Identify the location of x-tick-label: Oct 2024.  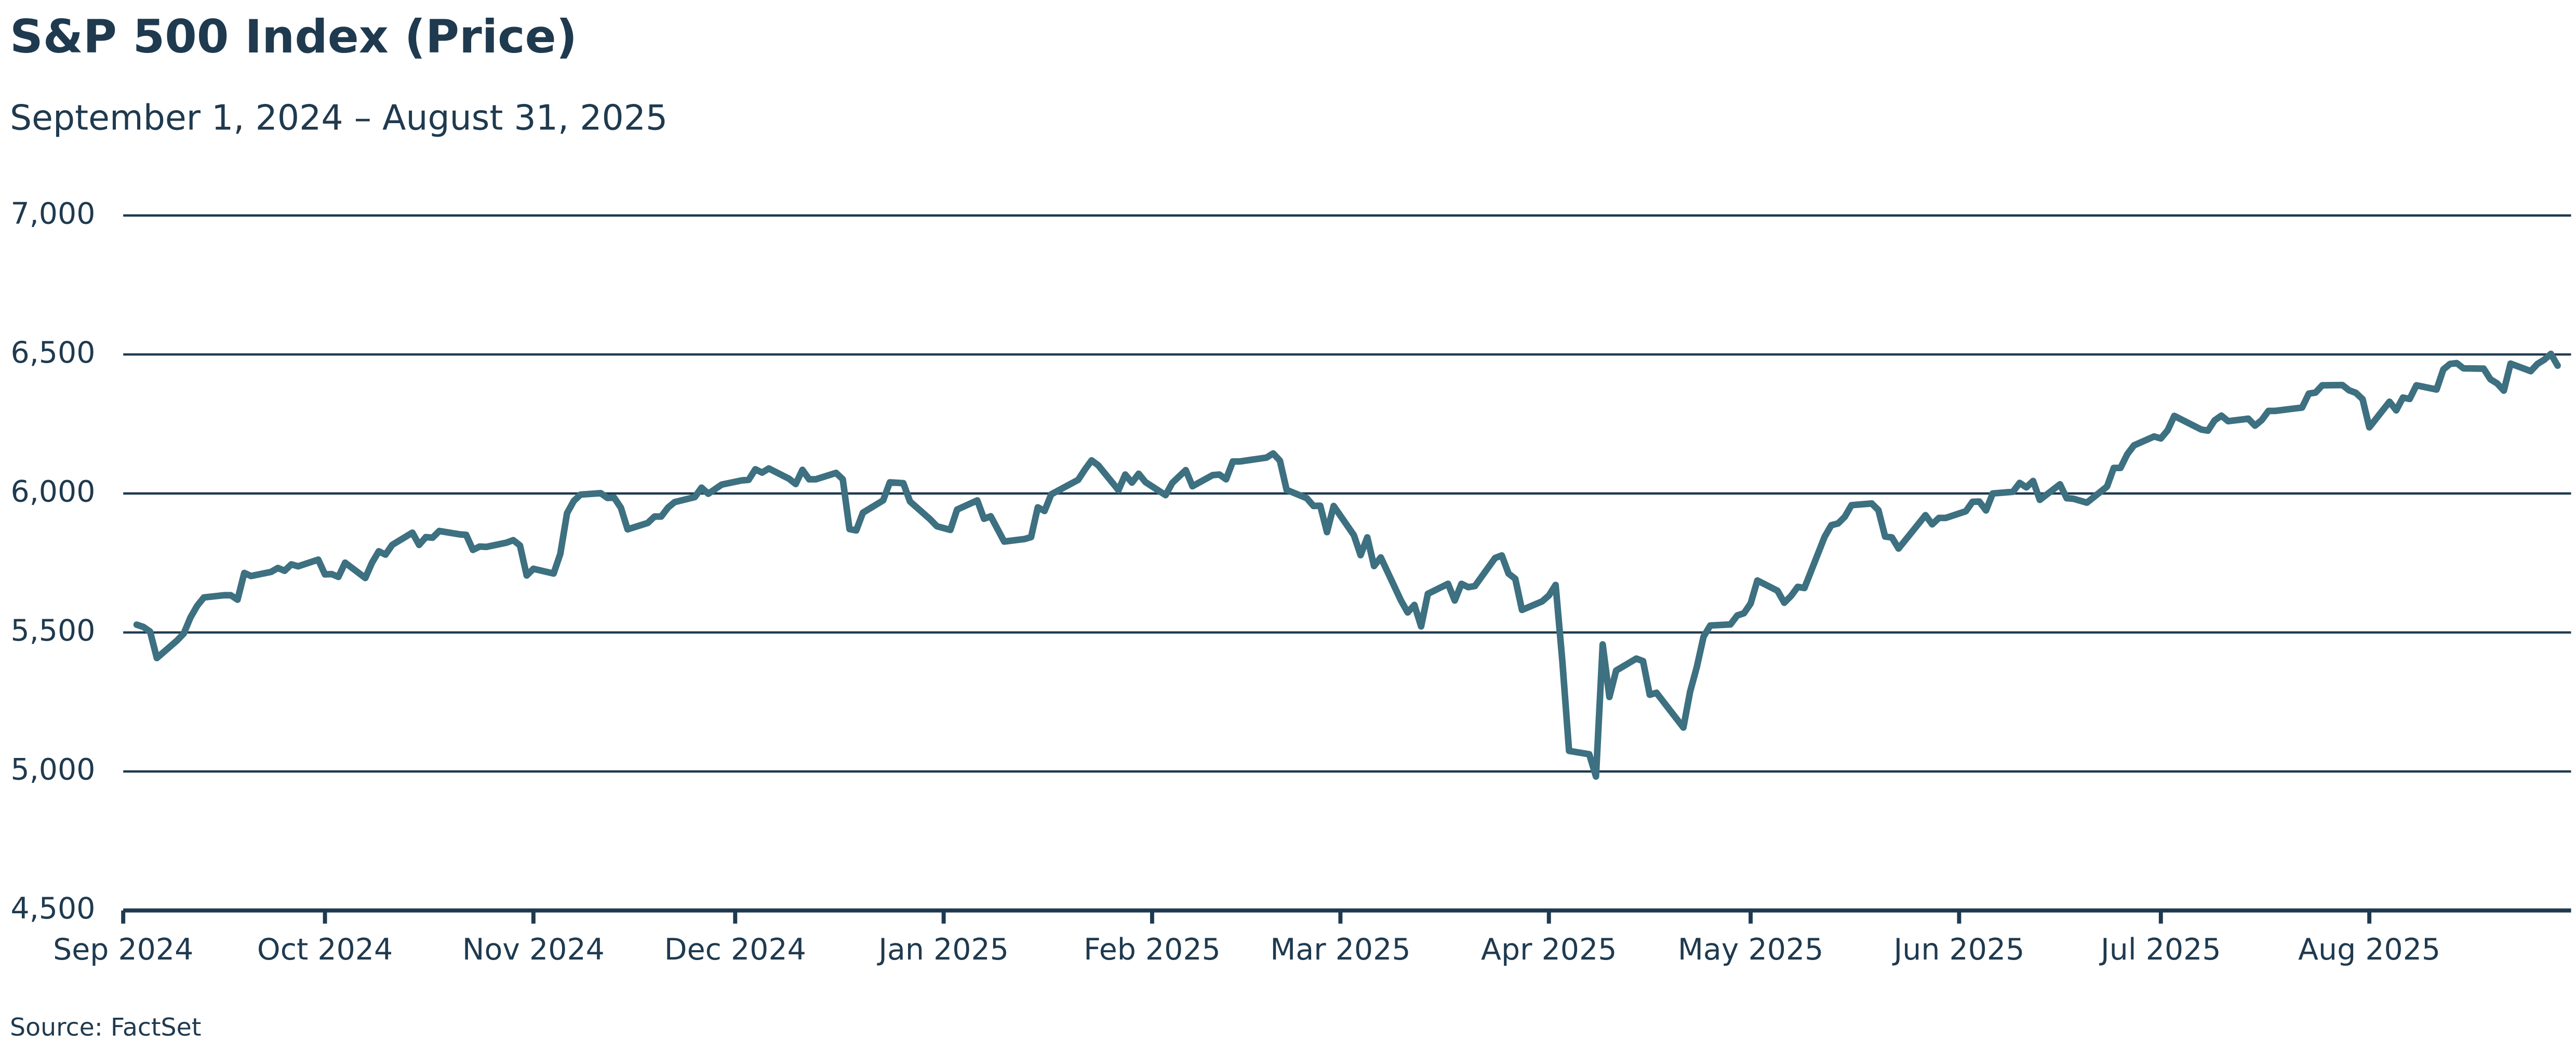
(325, 950).